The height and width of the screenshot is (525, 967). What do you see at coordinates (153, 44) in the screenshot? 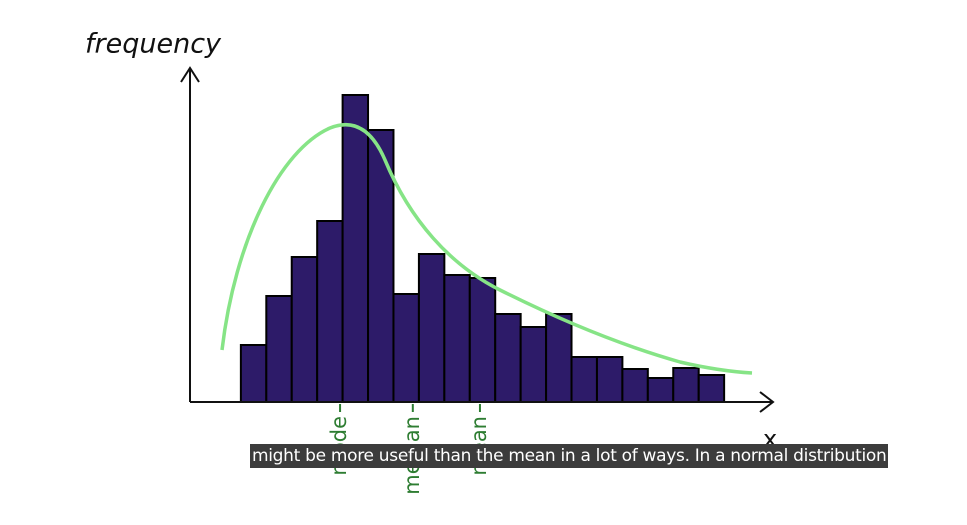
I see `y-axis-label: frequency` at bounding box center [153, 44].